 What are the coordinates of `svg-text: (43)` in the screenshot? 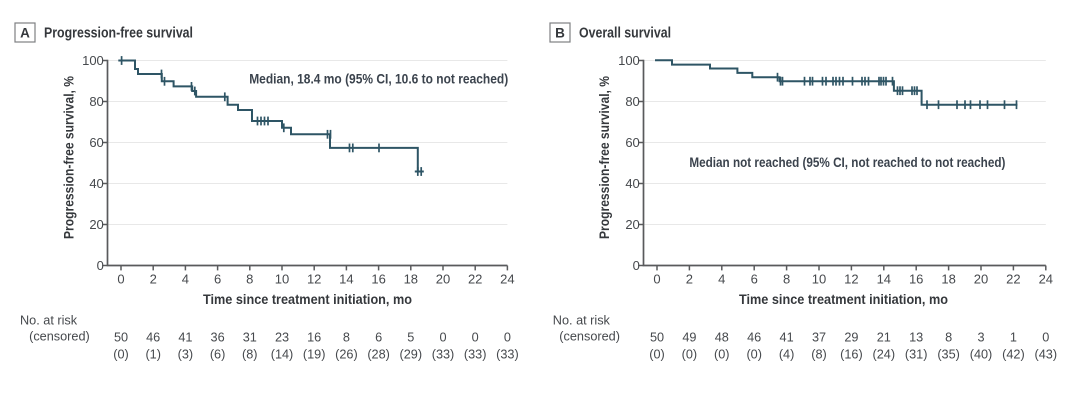 It's located at (1046, 355).